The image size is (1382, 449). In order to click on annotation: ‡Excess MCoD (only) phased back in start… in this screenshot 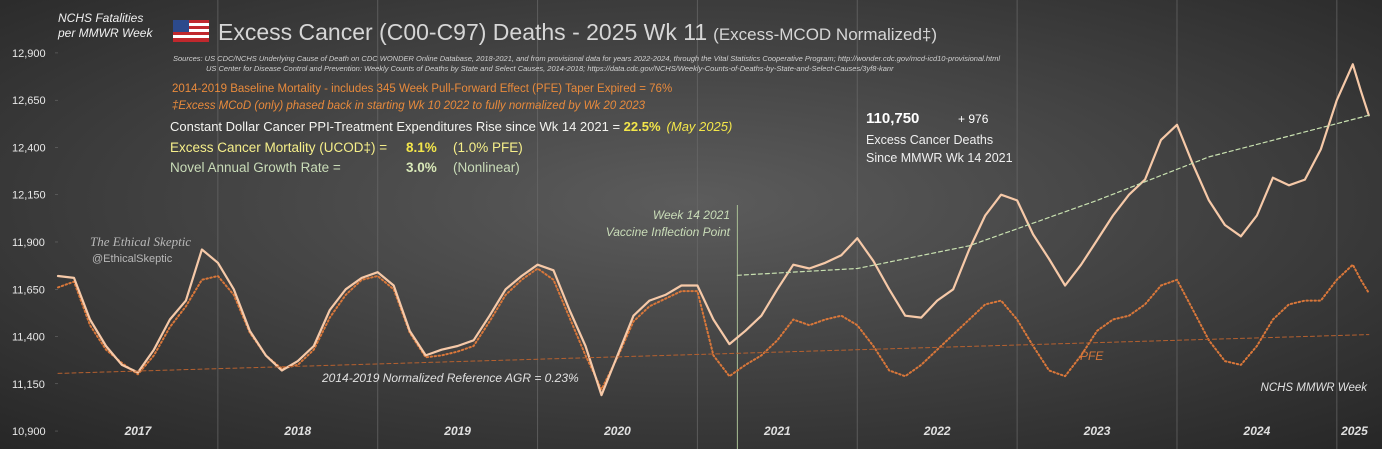, I will do `click(409, 106)`.